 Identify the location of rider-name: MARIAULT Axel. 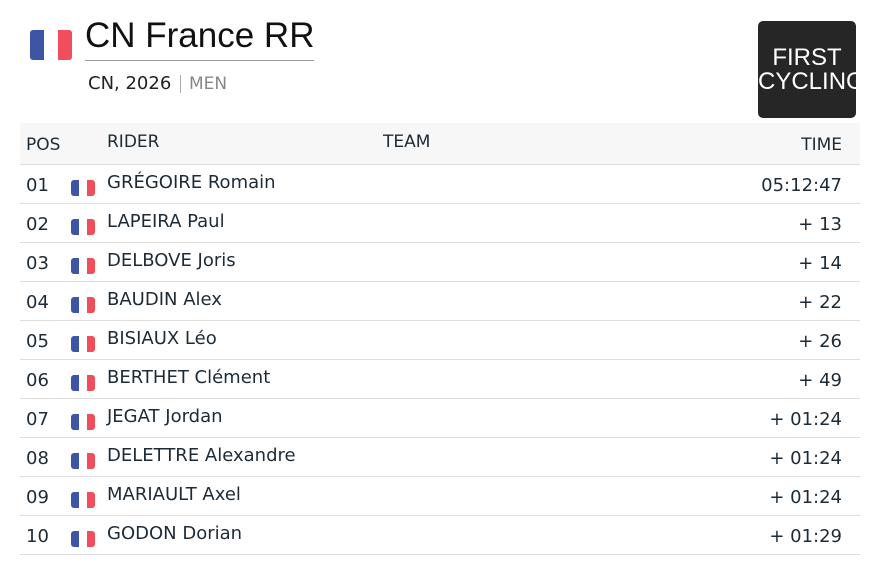
(174, 494).